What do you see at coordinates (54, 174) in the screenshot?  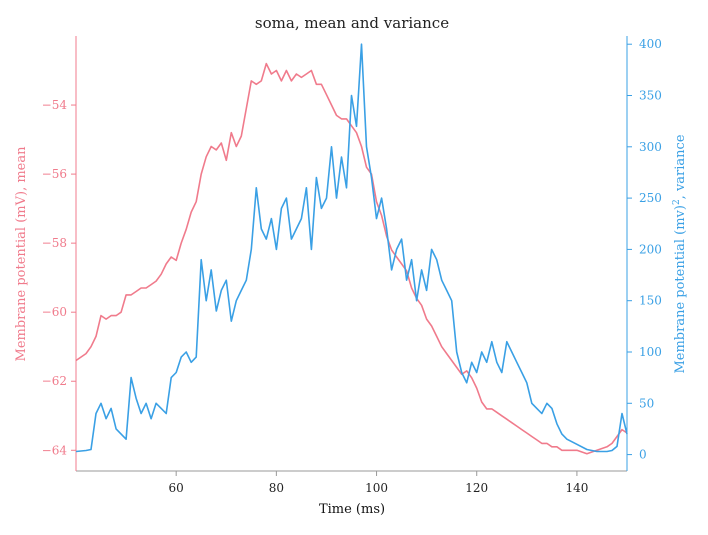 I see `y-tick-label-left: −56` at bounding box center [54, 174].